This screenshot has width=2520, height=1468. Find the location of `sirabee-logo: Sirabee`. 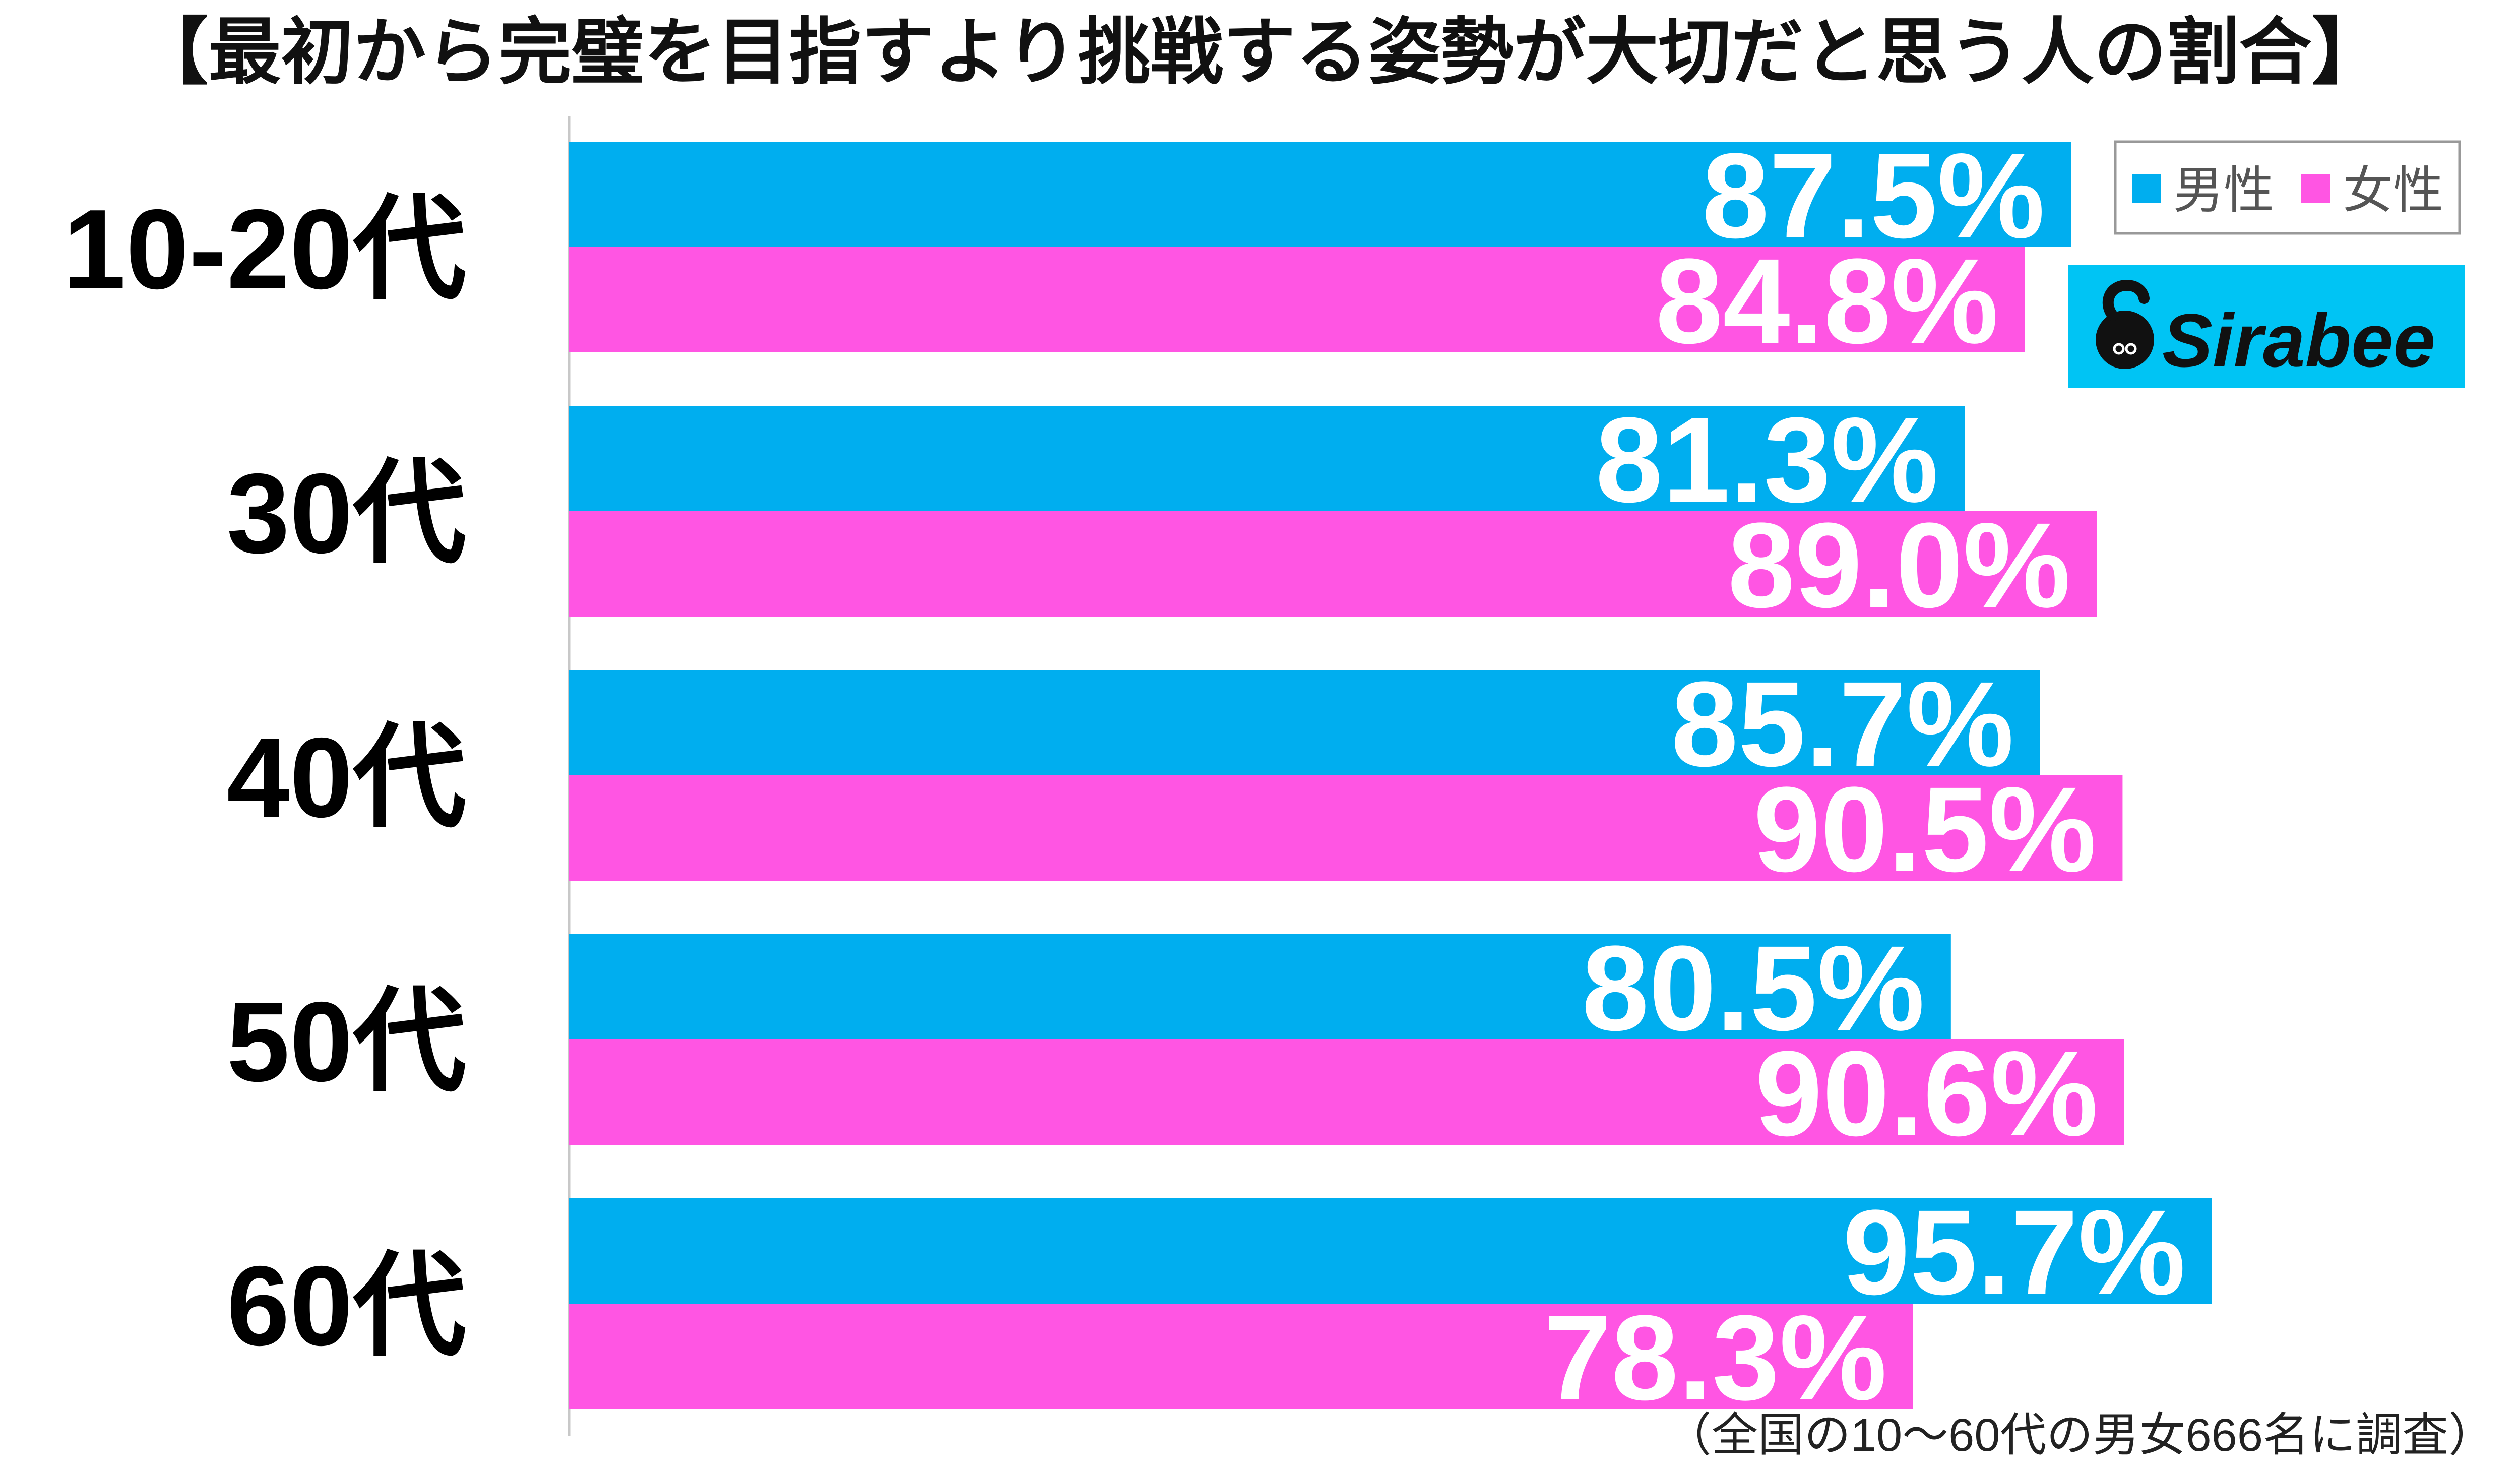

sirabee-logo: Sirabee is located at coordinates (2267, 326).